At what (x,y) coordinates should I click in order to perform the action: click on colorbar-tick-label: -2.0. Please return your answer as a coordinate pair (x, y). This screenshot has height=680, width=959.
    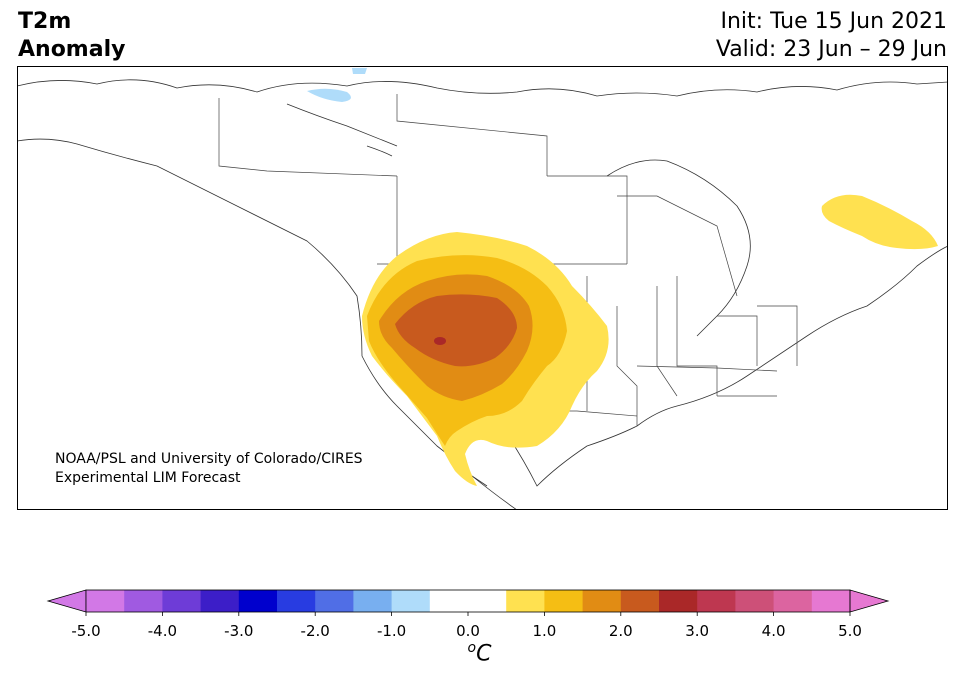
    Looking at the image, I should click on (315, 631).